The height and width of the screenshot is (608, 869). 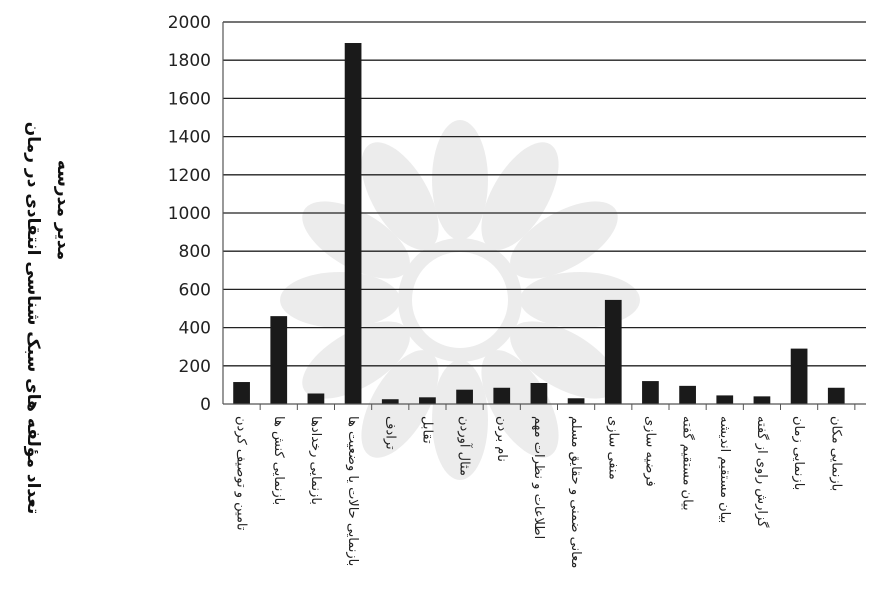 What do you see at coordinates (189, 138) in the screenshot?
I see `y-tick-label: 1400` at bounding box center [189, 138].